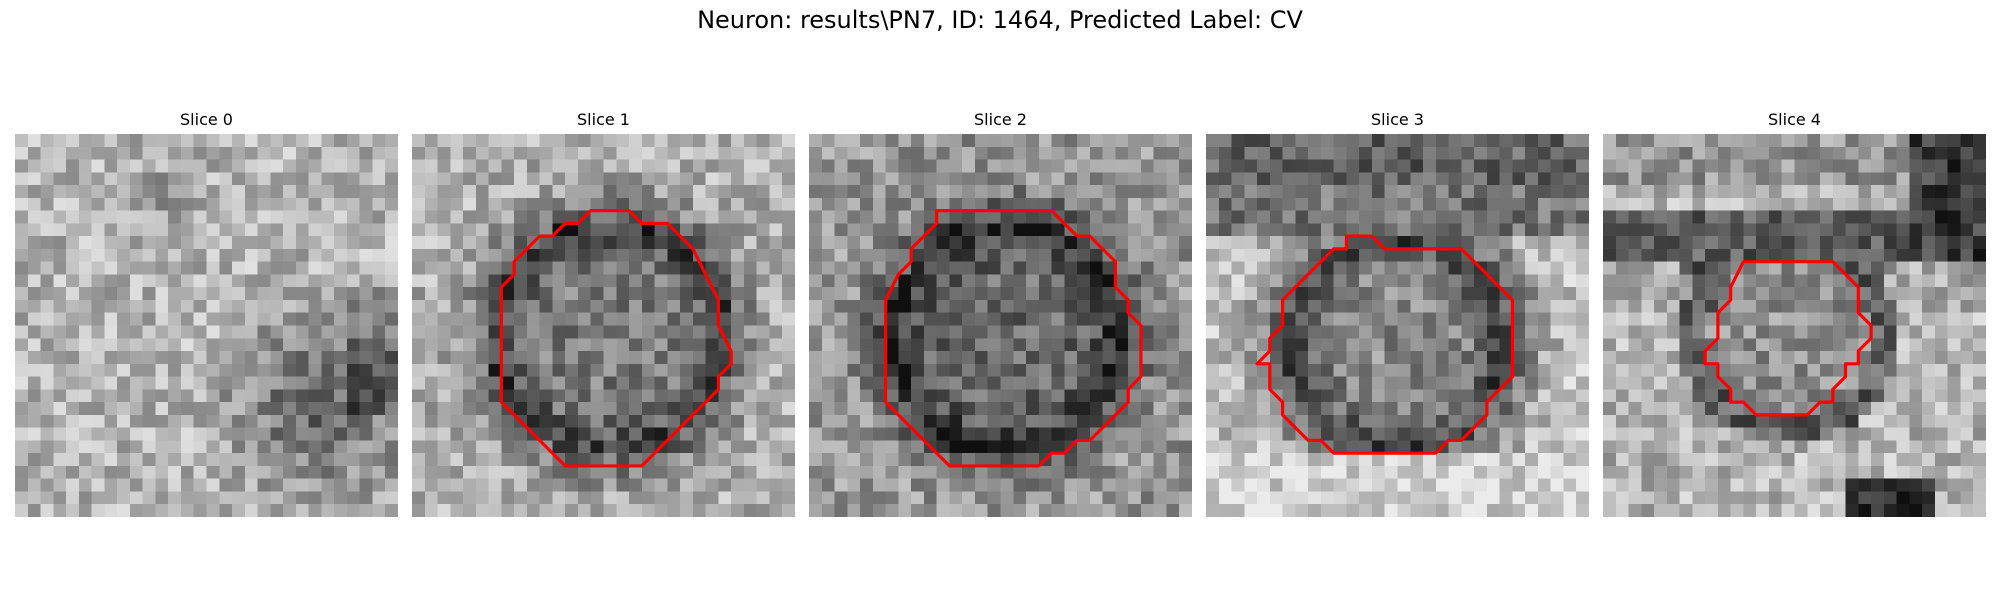 This screenshot has width=2000, height=600. I want to click on slice-title: Slice 2, so click(1000, 119).